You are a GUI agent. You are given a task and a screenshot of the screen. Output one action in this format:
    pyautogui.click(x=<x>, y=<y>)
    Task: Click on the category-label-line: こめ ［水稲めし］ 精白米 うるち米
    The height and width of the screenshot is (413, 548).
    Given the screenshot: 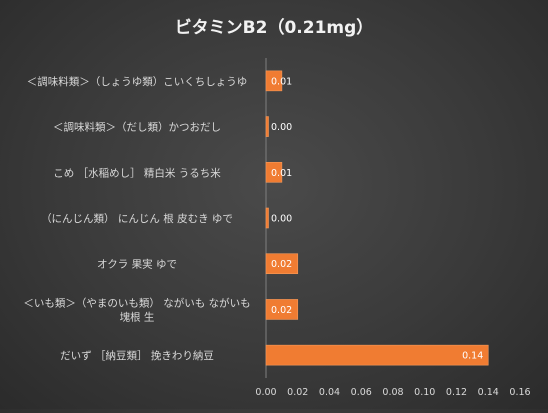 What is the action you would take?
    pyautogui.click(x=137, y=172)
    